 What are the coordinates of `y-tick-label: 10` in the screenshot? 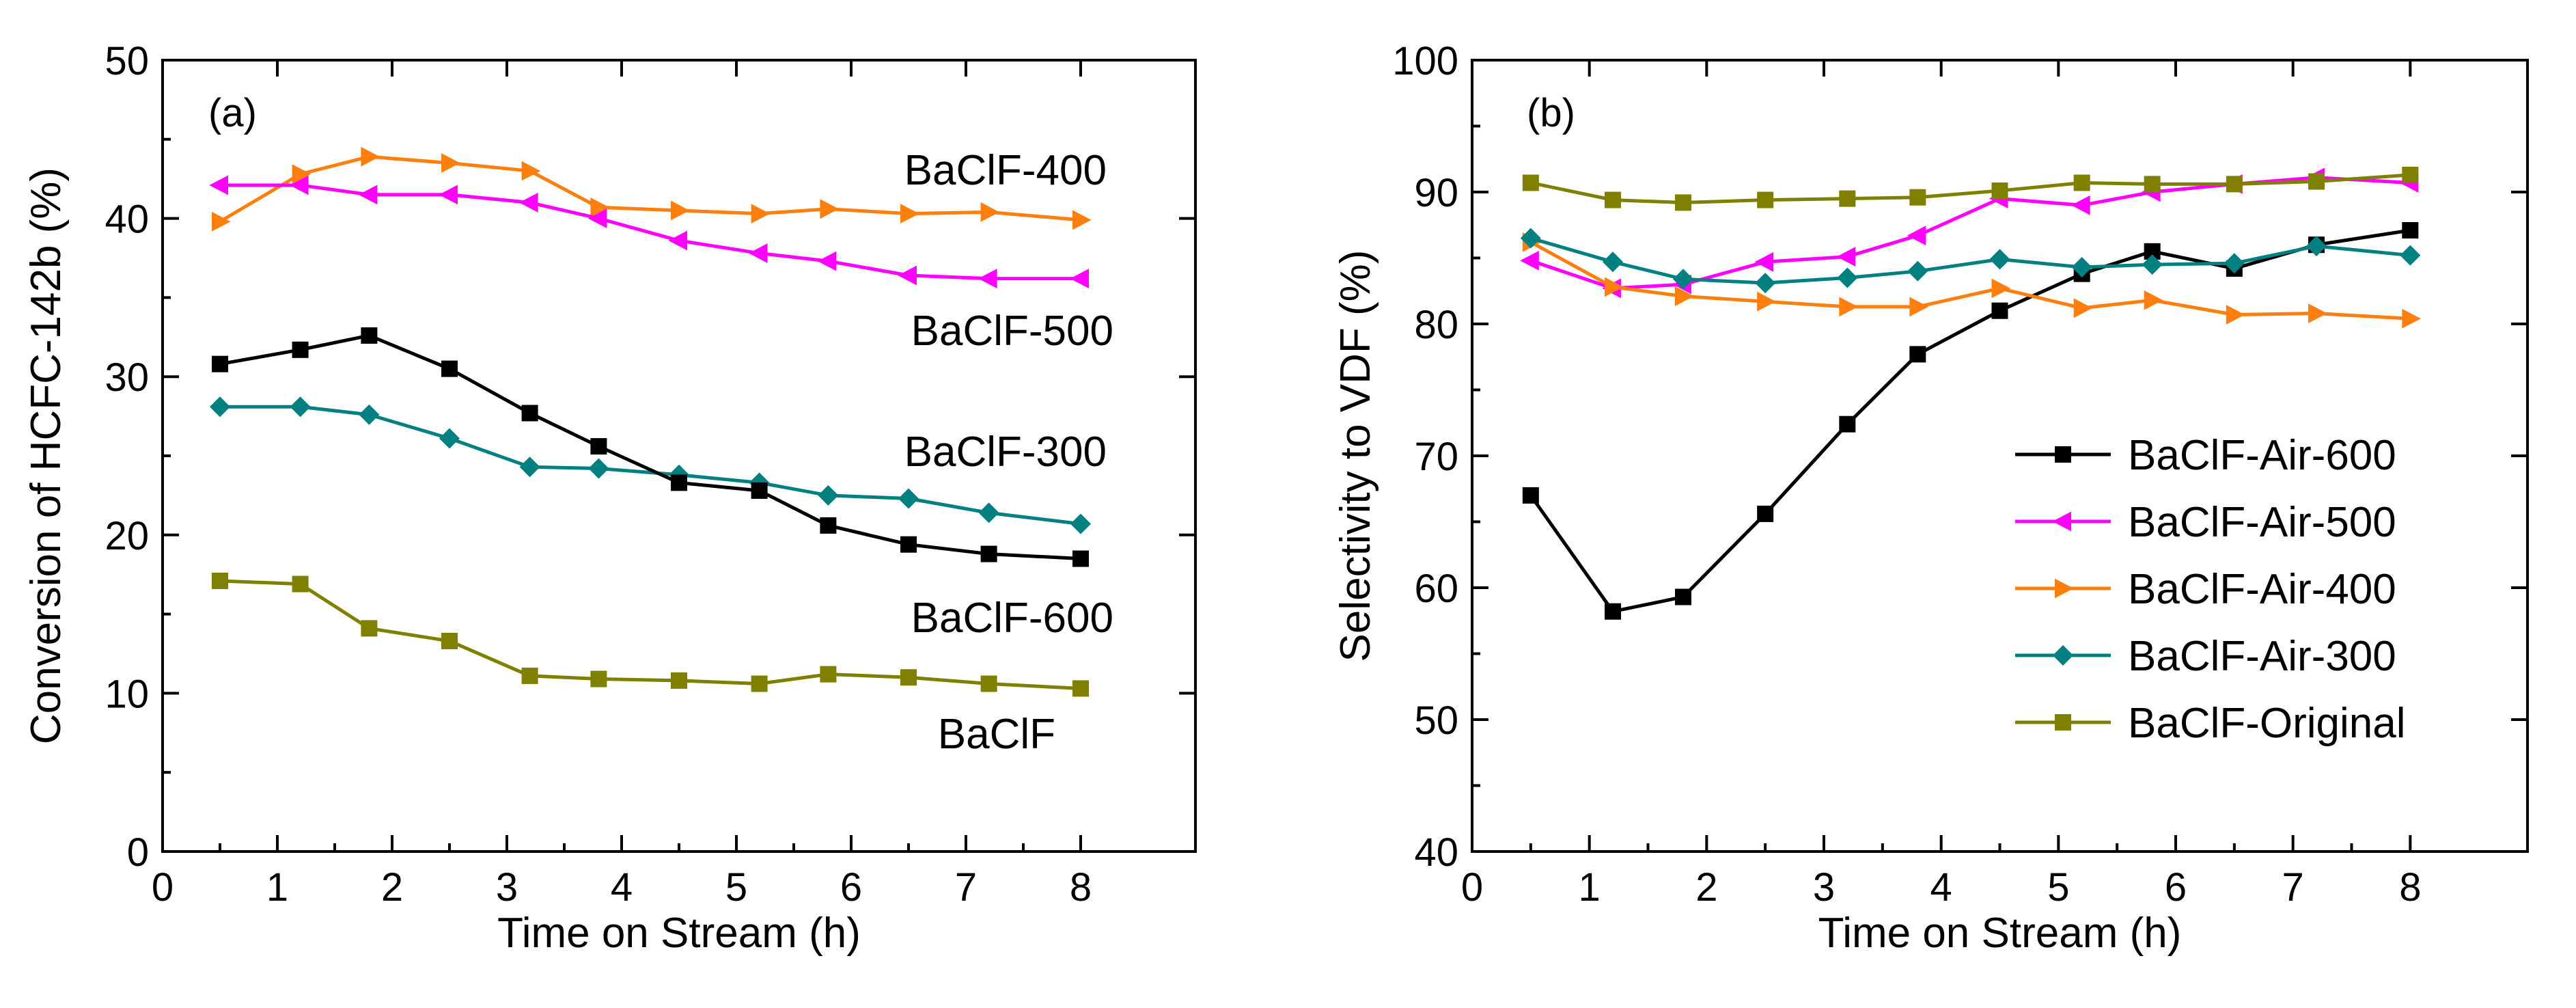 It's located at (127, 694).